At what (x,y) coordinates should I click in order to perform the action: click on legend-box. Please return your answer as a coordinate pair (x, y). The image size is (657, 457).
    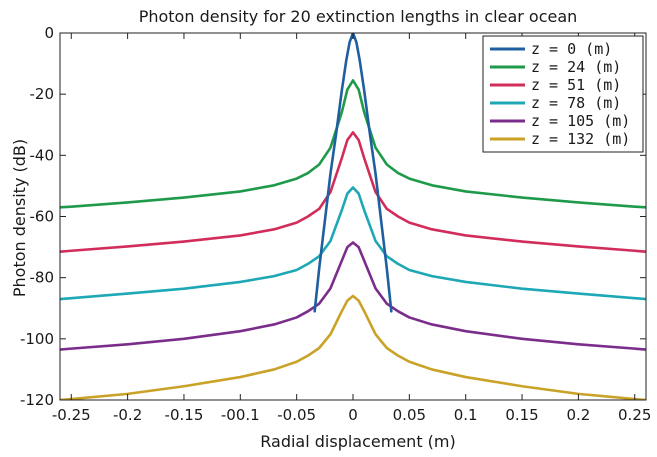
    Looking at the image, I should click on (563, 94).